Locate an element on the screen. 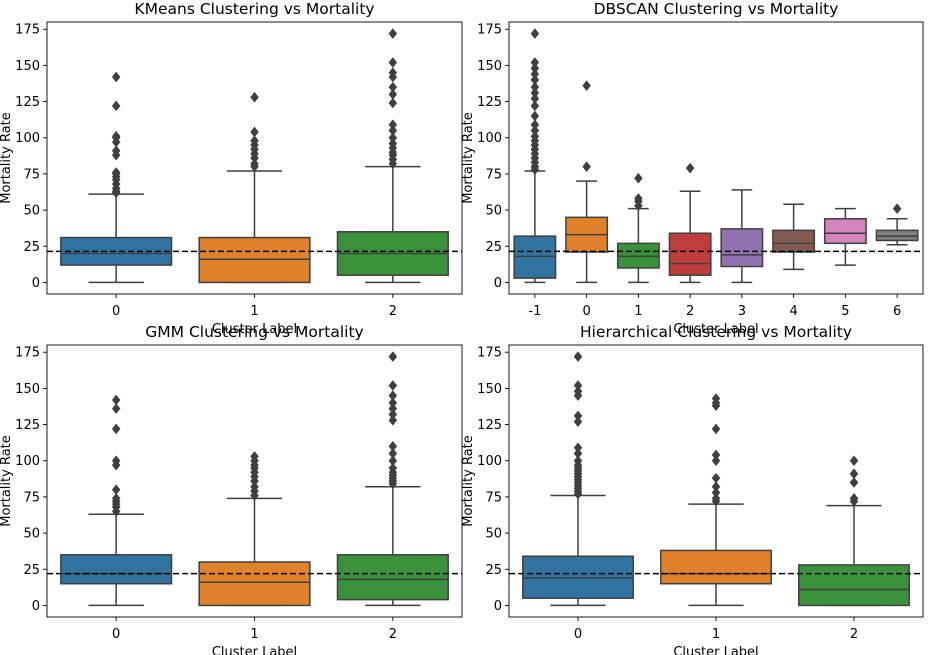 This screenshot has height=655, width=933. chart-title: KMeans Clustering vs Mortality is located at coordinates (254, 9).